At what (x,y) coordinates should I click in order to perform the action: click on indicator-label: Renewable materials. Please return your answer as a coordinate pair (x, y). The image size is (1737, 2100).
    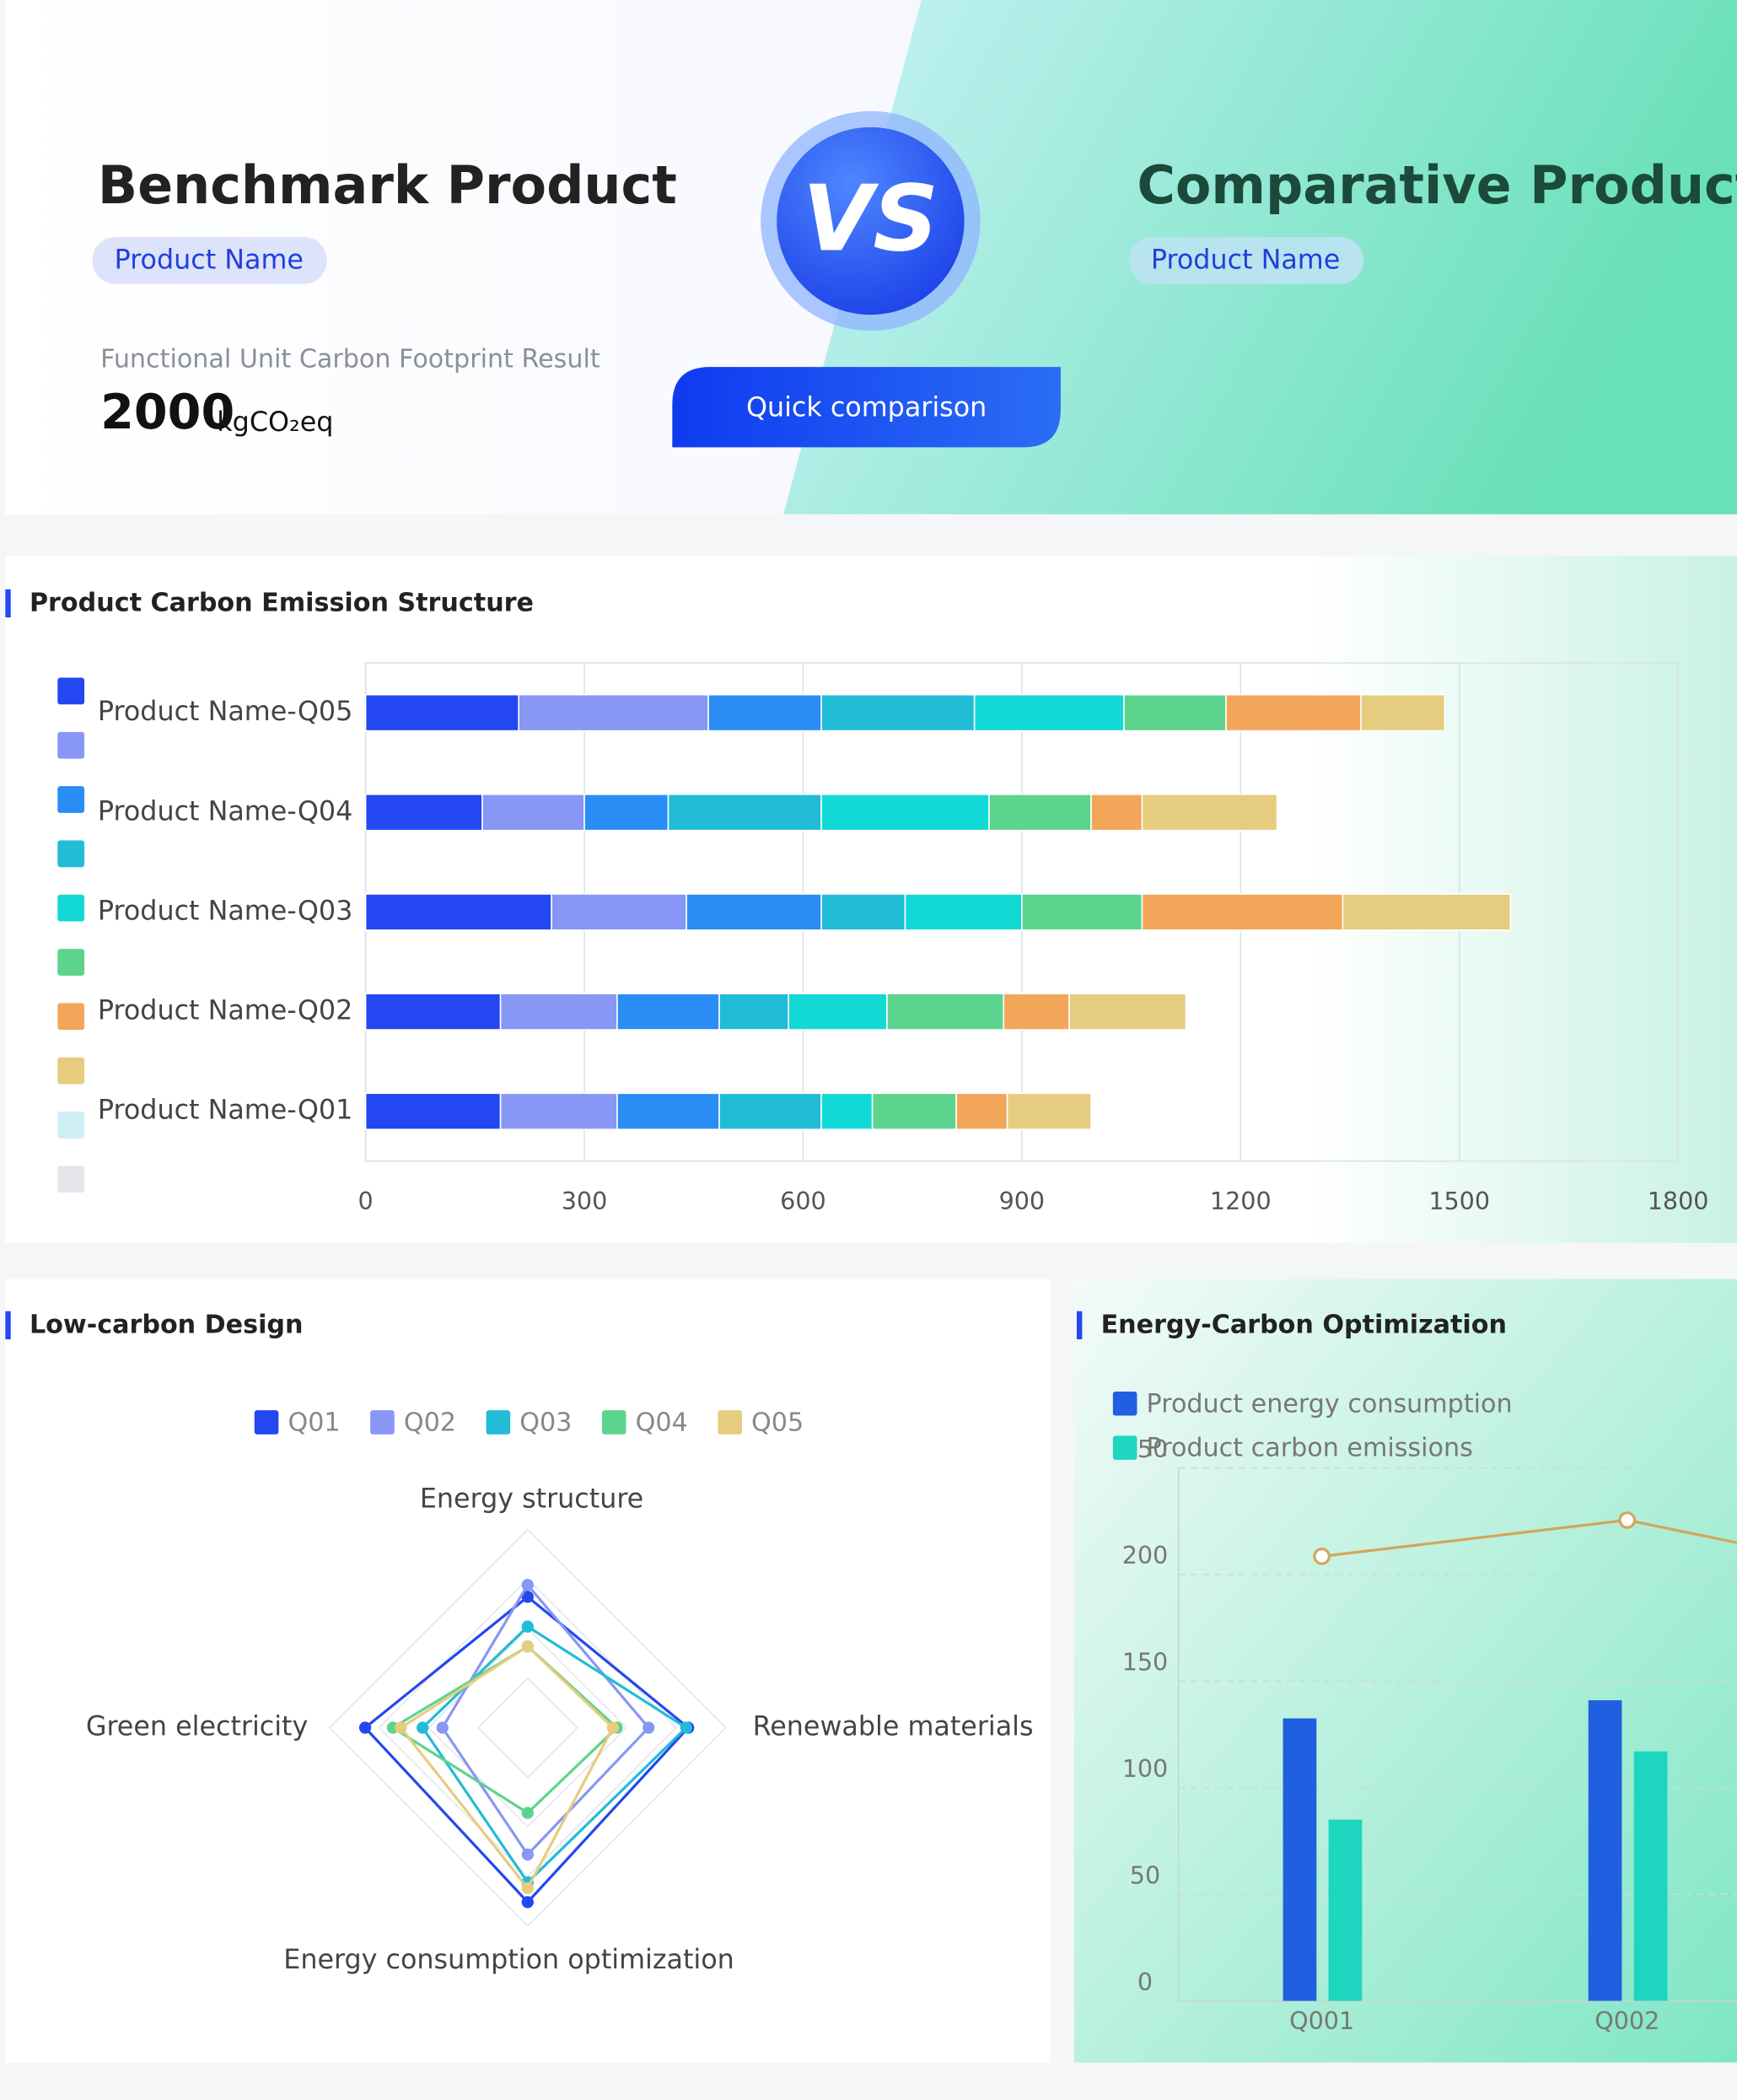
    Looking at the image, I should click on (893, 1727).